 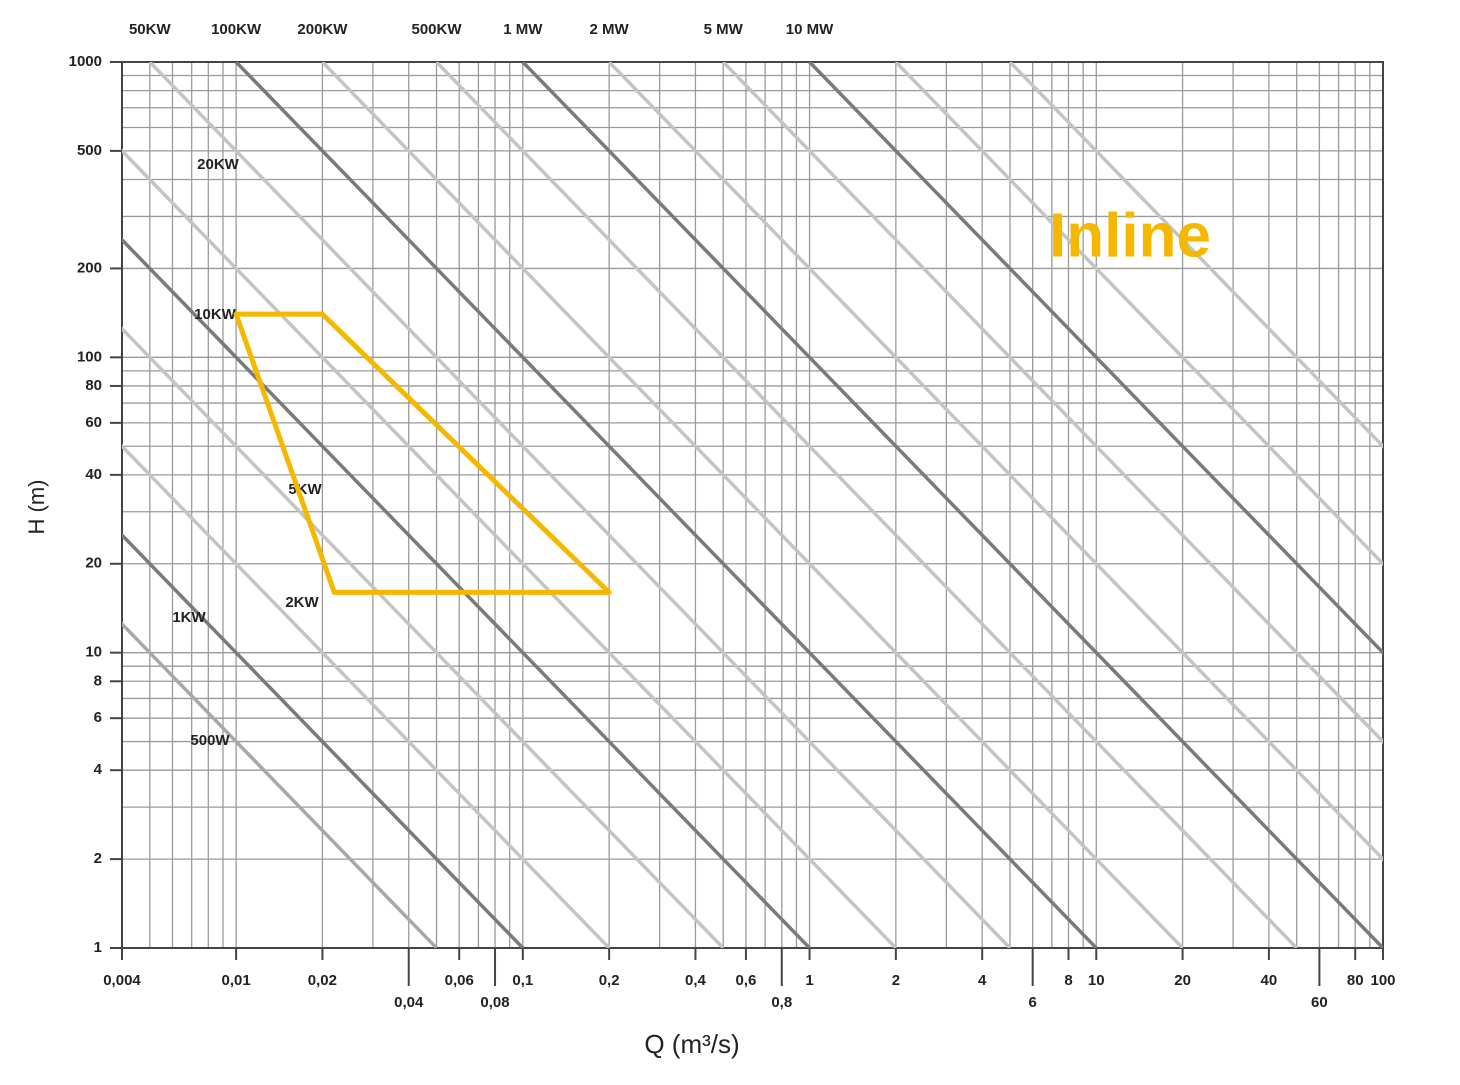 I want to click on x-tick-label: 0,06, so click(x=459, y=980).